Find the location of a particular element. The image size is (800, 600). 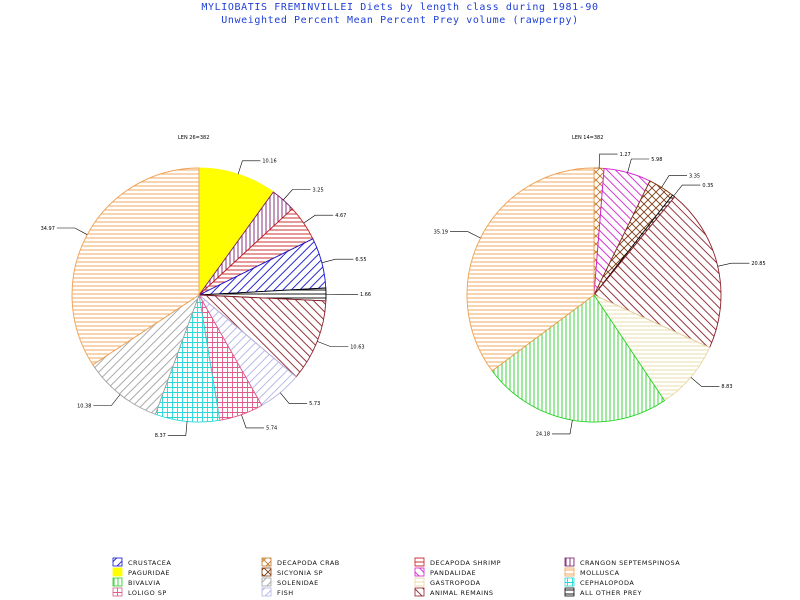

legend-label: MOLLUSCA is located at coordinates (600, 573).